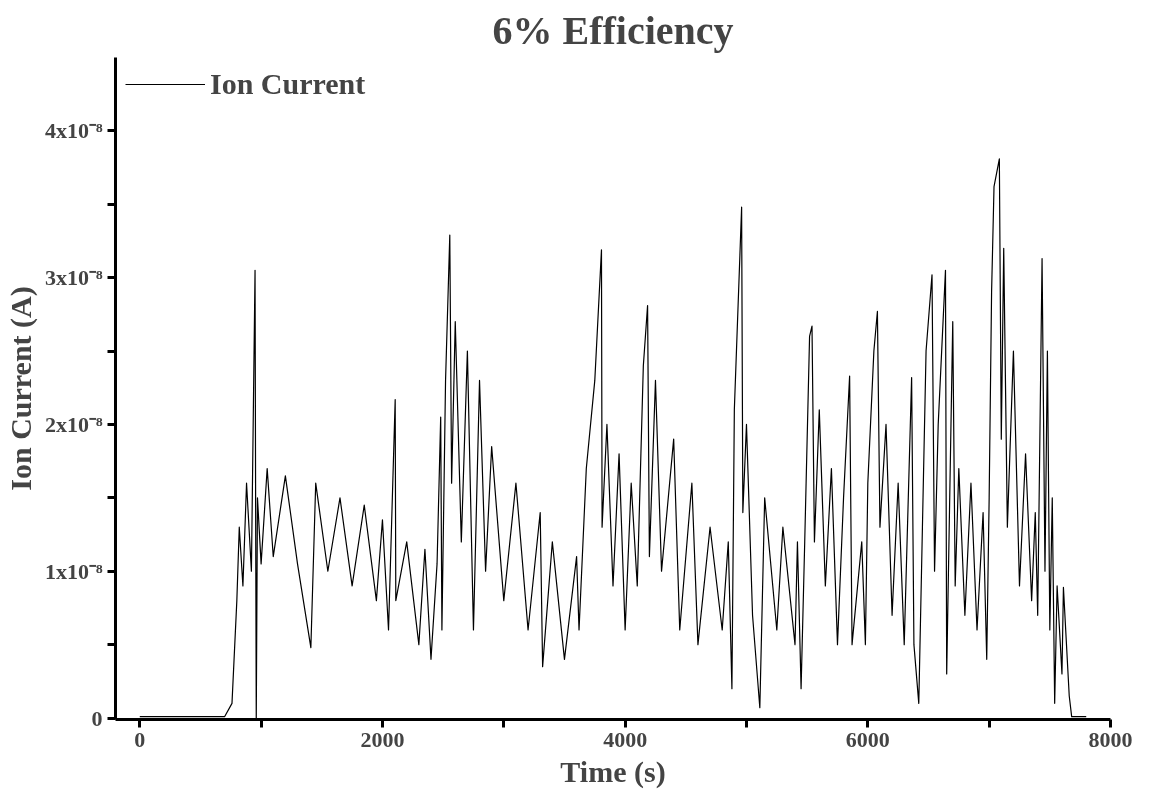 The height and width of the screenshot is (800, 1159). I want to click on x-tick-label: 0, so click(140, 739).